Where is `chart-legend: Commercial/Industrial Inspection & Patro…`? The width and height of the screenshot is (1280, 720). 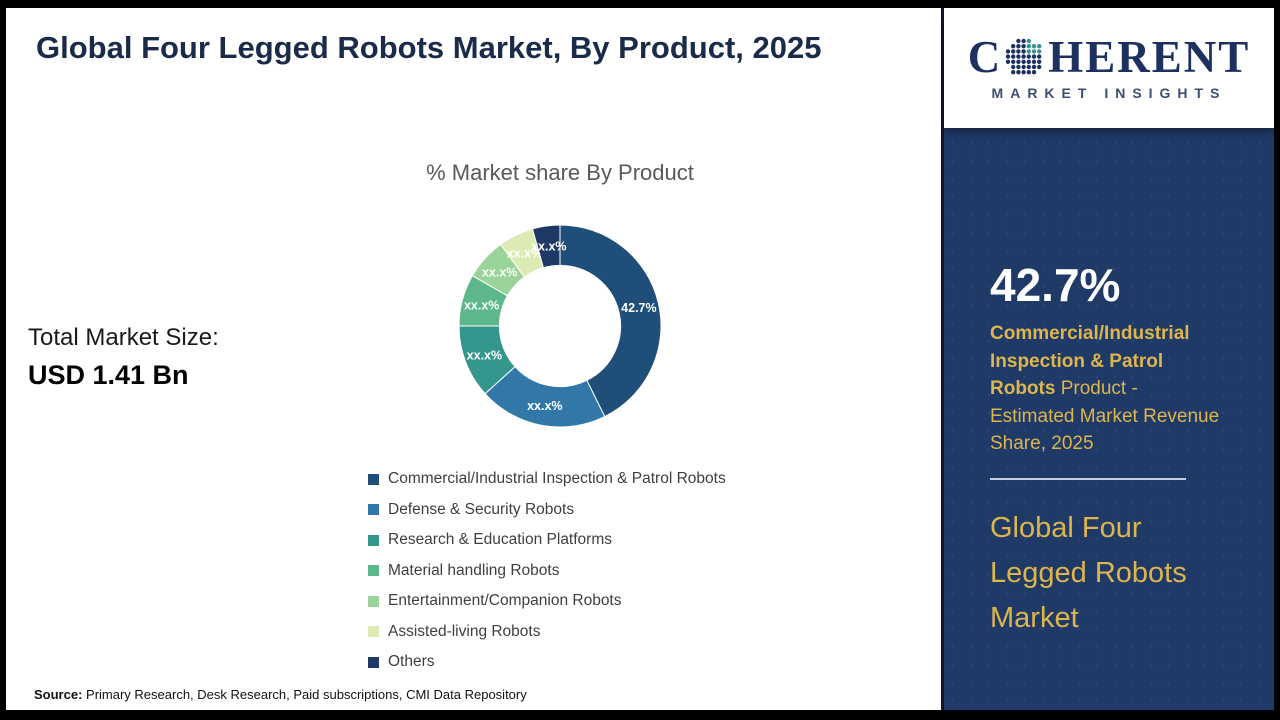
chart-legend: Commercial/Industrial Inspection & Patro… is located at coordinates (547, 571).